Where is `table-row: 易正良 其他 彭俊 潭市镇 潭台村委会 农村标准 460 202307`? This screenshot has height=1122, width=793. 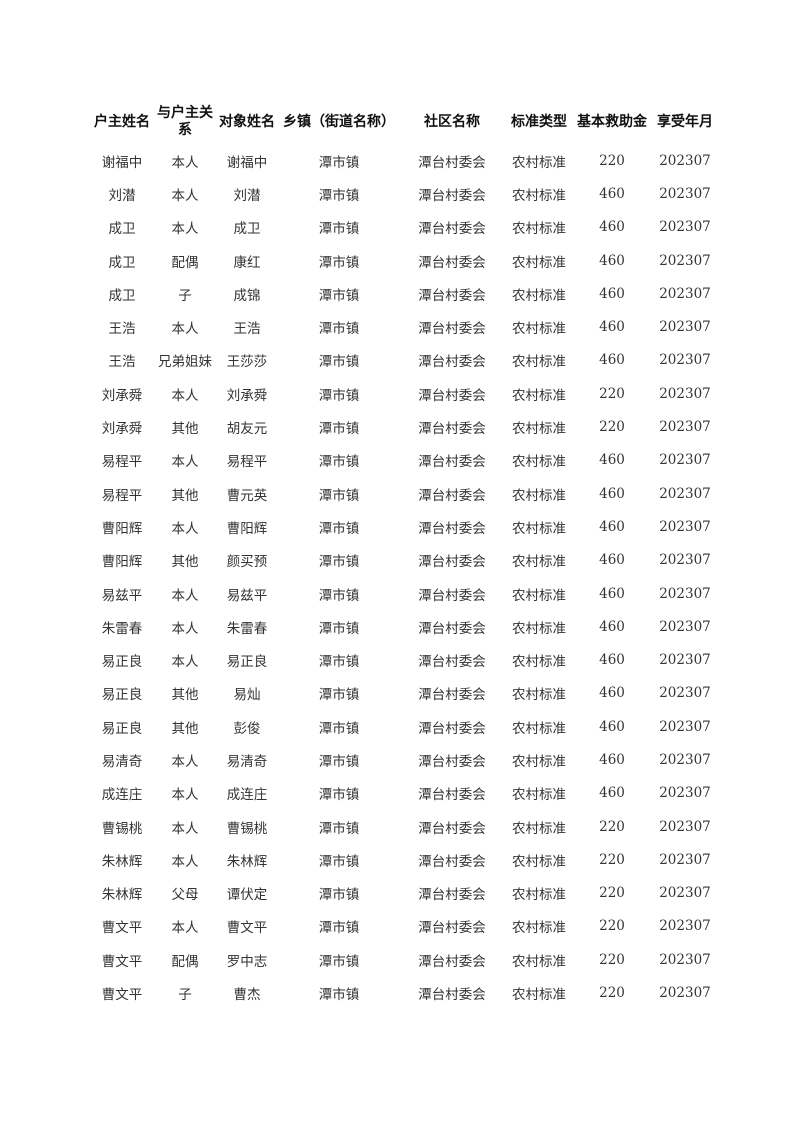
table-row: 易正良 其他 彭俊 潭市镇 潭台村委会 农村标准 460 202307 is located at coordinates (403, 726).